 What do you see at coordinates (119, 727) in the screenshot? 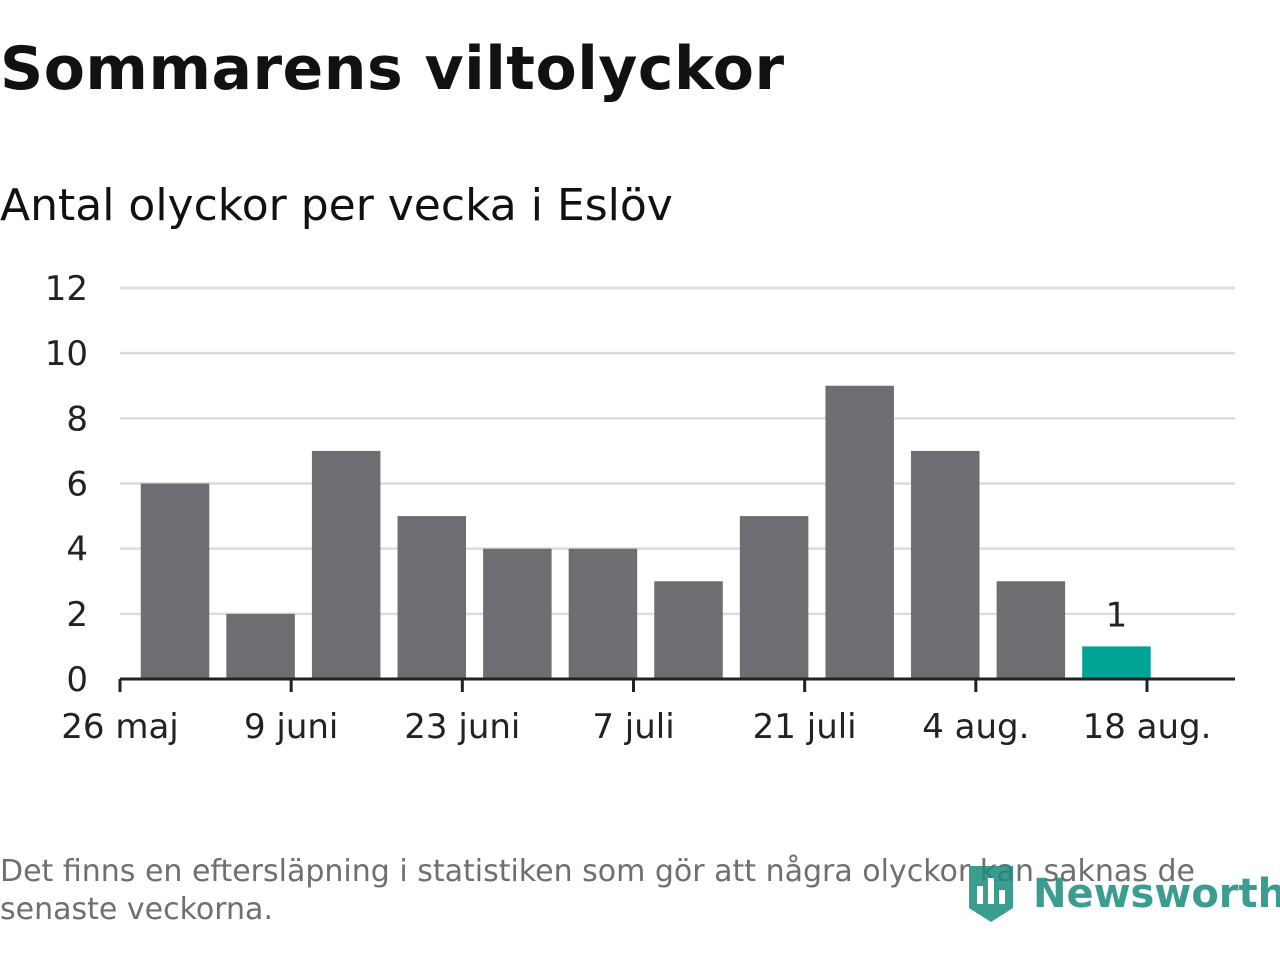
I see `x-tick-label: 26 maj` at bounding box center [119, 727].